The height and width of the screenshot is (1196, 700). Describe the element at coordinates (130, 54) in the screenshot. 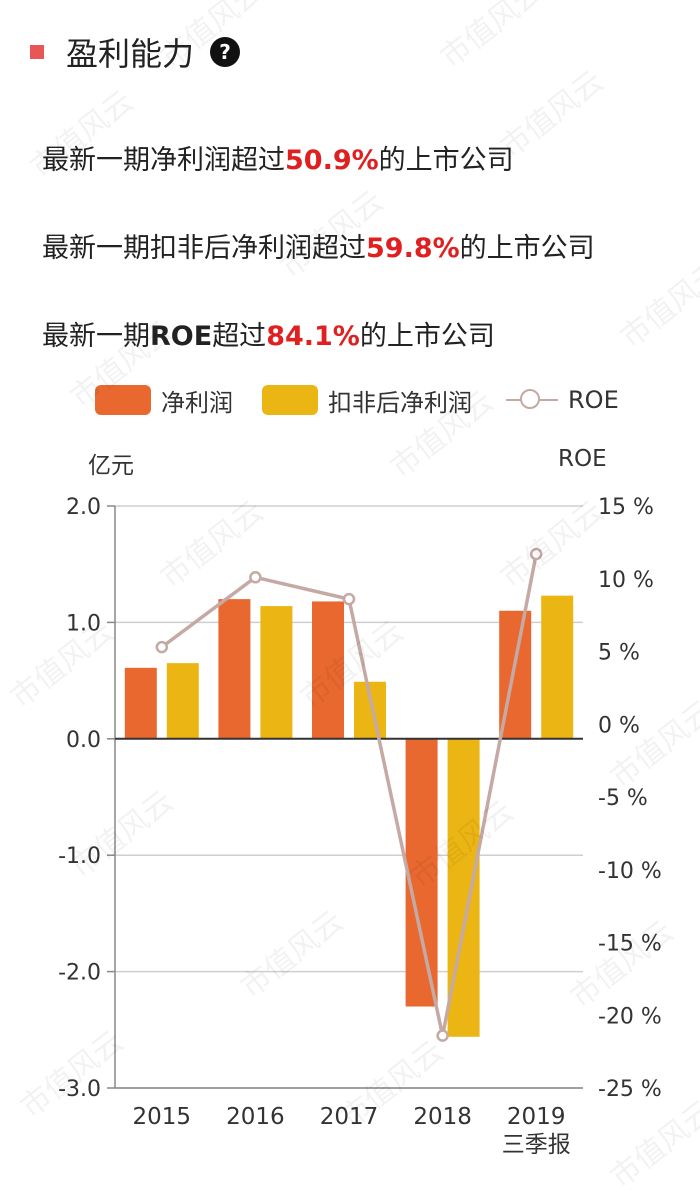

I see `section-title: 盈利能力` at that location.